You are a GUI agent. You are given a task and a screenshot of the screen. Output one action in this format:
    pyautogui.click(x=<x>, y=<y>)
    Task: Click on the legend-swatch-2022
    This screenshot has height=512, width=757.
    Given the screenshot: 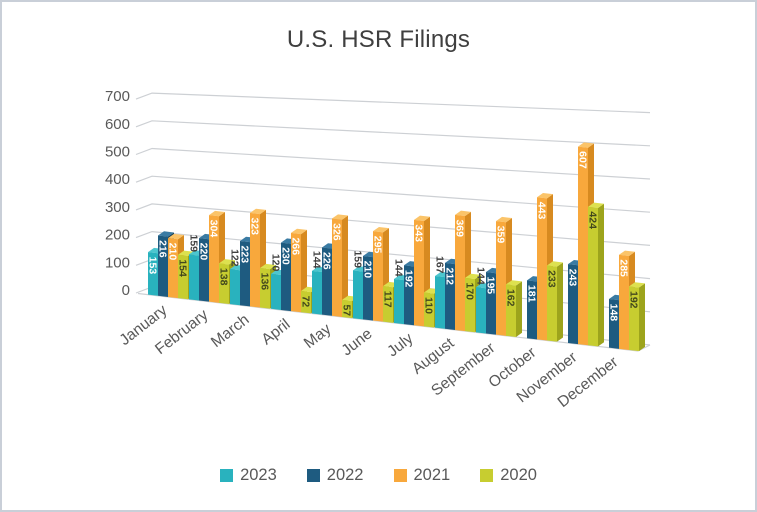 What is the action you would take?
    pyautogui.click(x=313, y=475)
    